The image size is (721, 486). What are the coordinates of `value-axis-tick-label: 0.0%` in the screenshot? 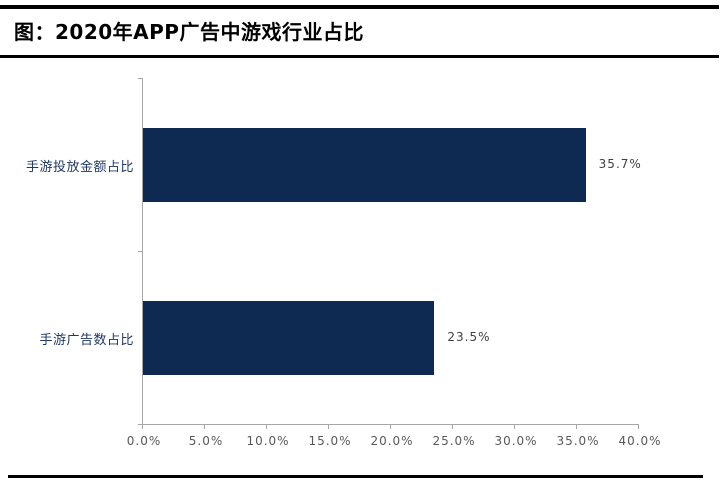 It's located at (144, 441).